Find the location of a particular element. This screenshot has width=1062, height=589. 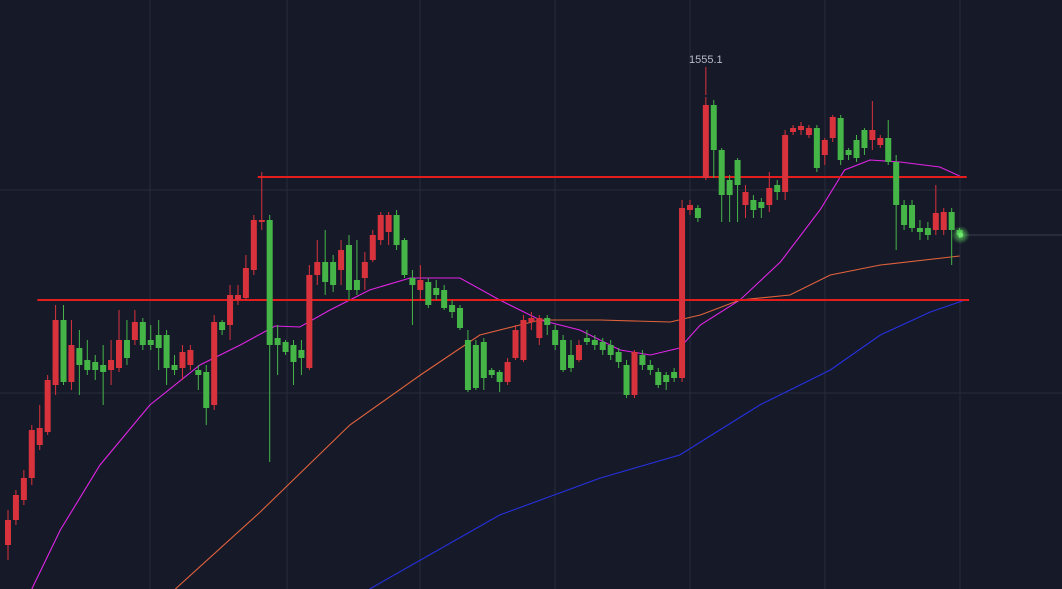

last-price-dot is located at coordinates (961, 235).